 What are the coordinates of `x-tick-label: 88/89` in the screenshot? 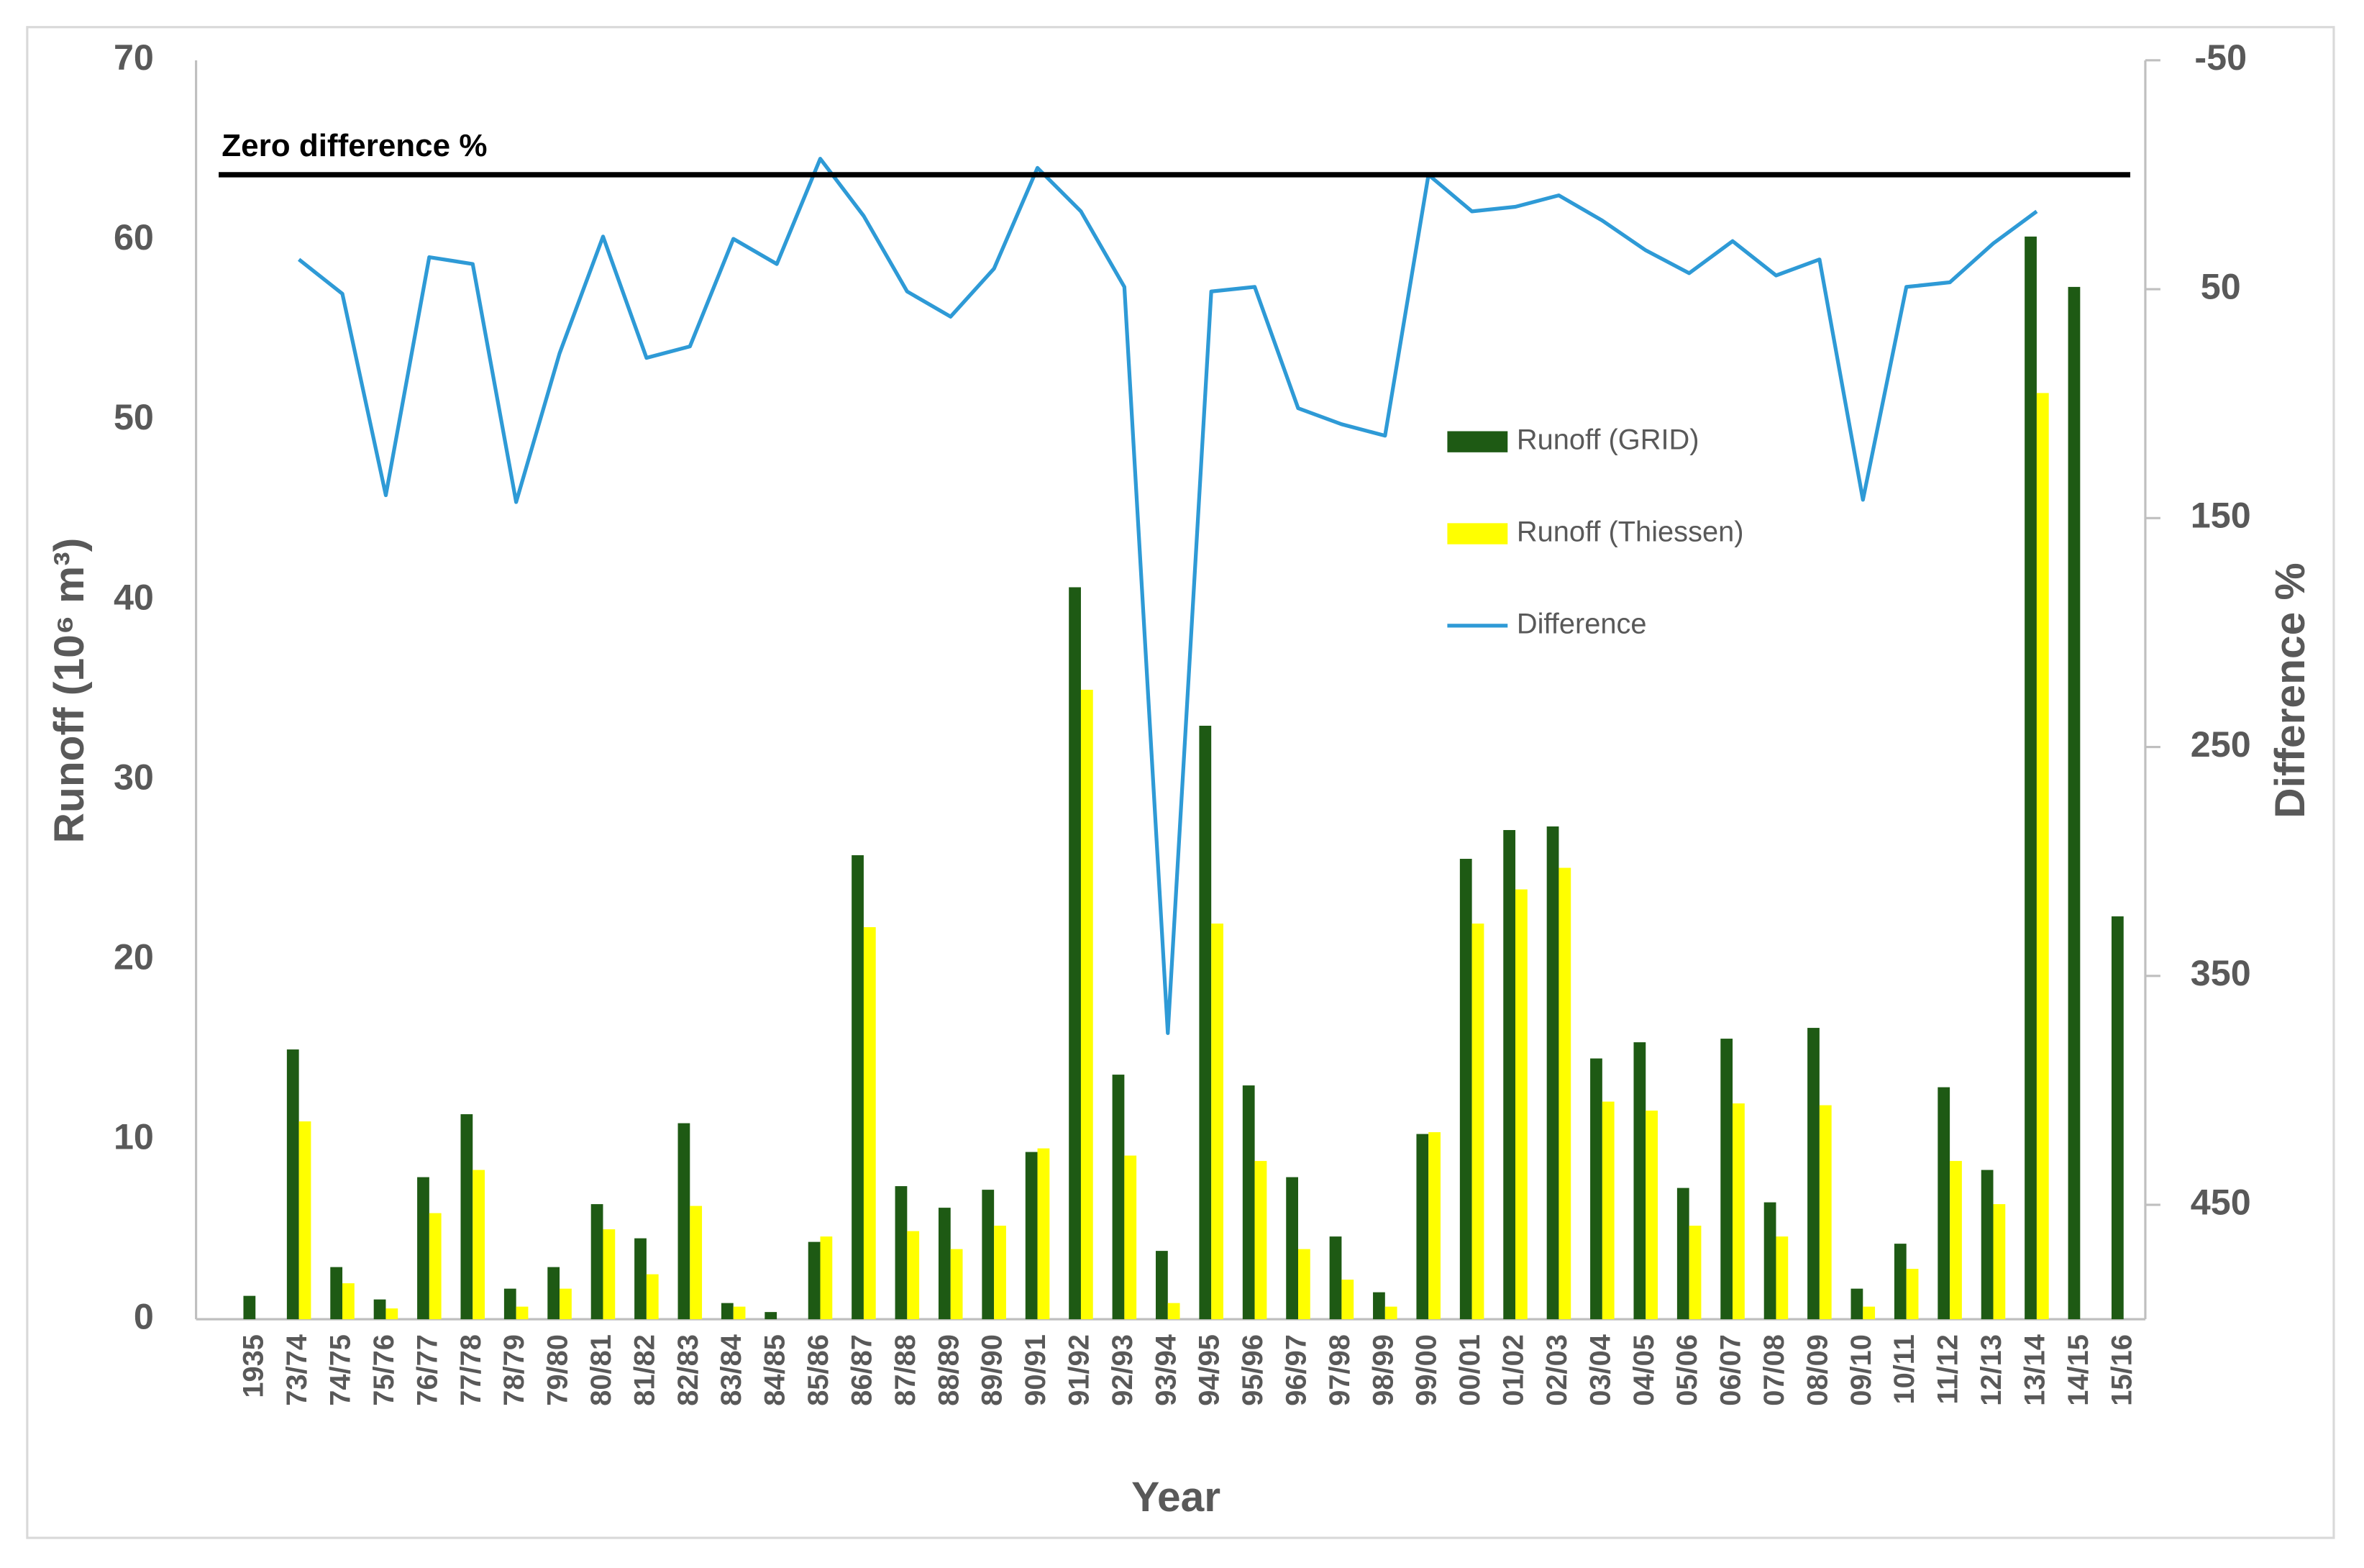 It's located at (948, 1370).